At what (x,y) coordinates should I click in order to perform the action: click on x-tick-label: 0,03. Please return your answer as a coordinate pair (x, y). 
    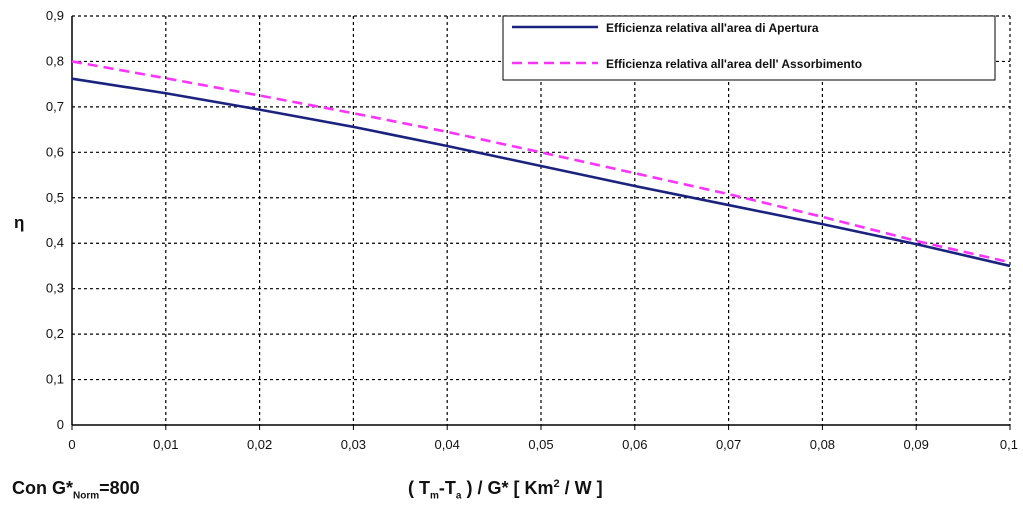
    Looking at the image, I should click on (353, 444).